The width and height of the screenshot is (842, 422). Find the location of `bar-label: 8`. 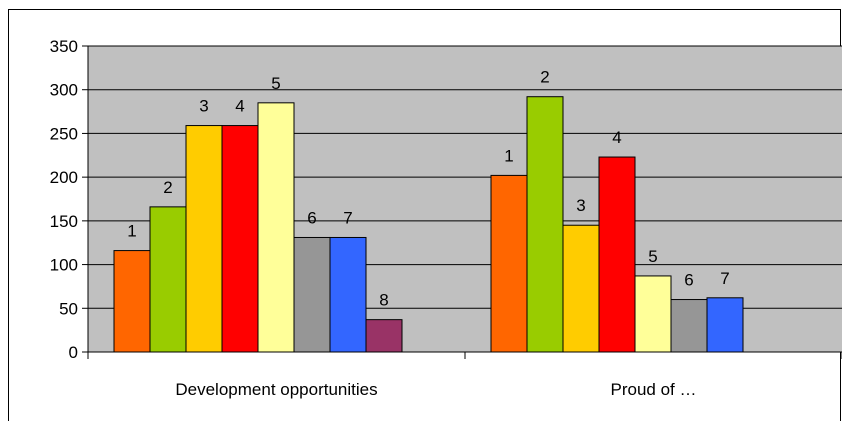

bar-label: 8 is located at coordinates (383, 300).